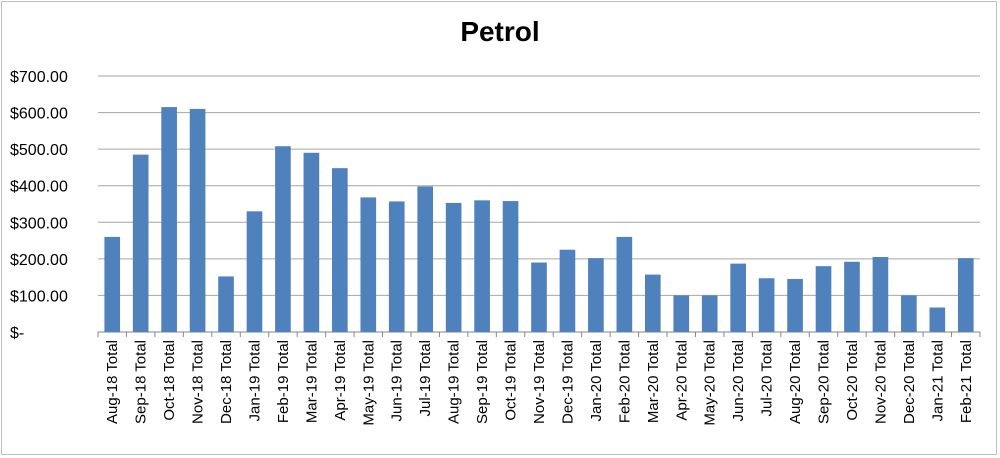  What do you see at coordinates (39, 77) in the screenshot?
I see `y-tick-label: $700.00` at bounding box center [39, 77].